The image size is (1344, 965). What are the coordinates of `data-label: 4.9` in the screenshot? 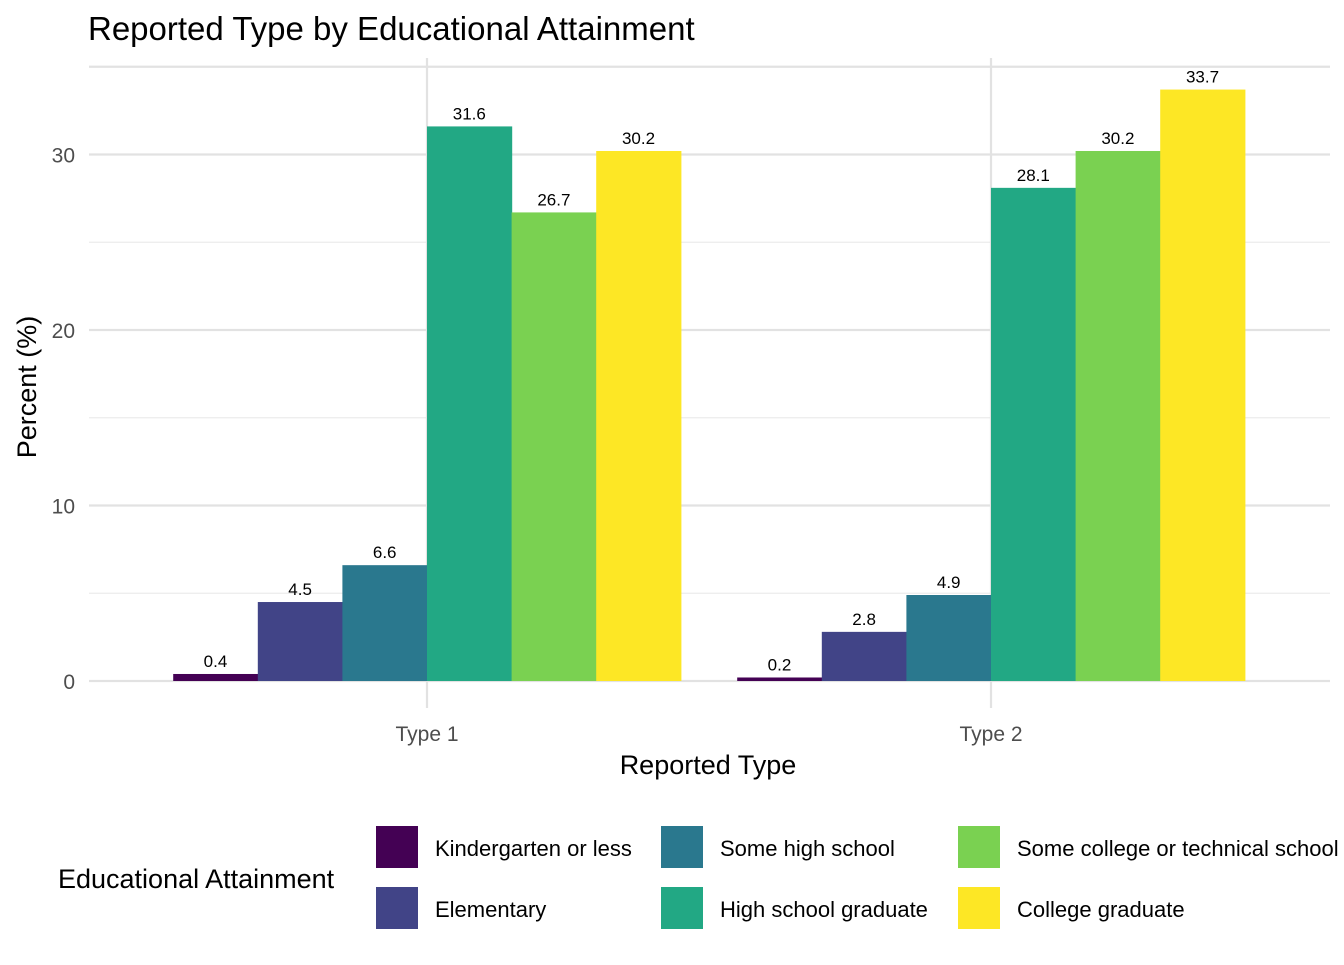 It's located at (949, 582).